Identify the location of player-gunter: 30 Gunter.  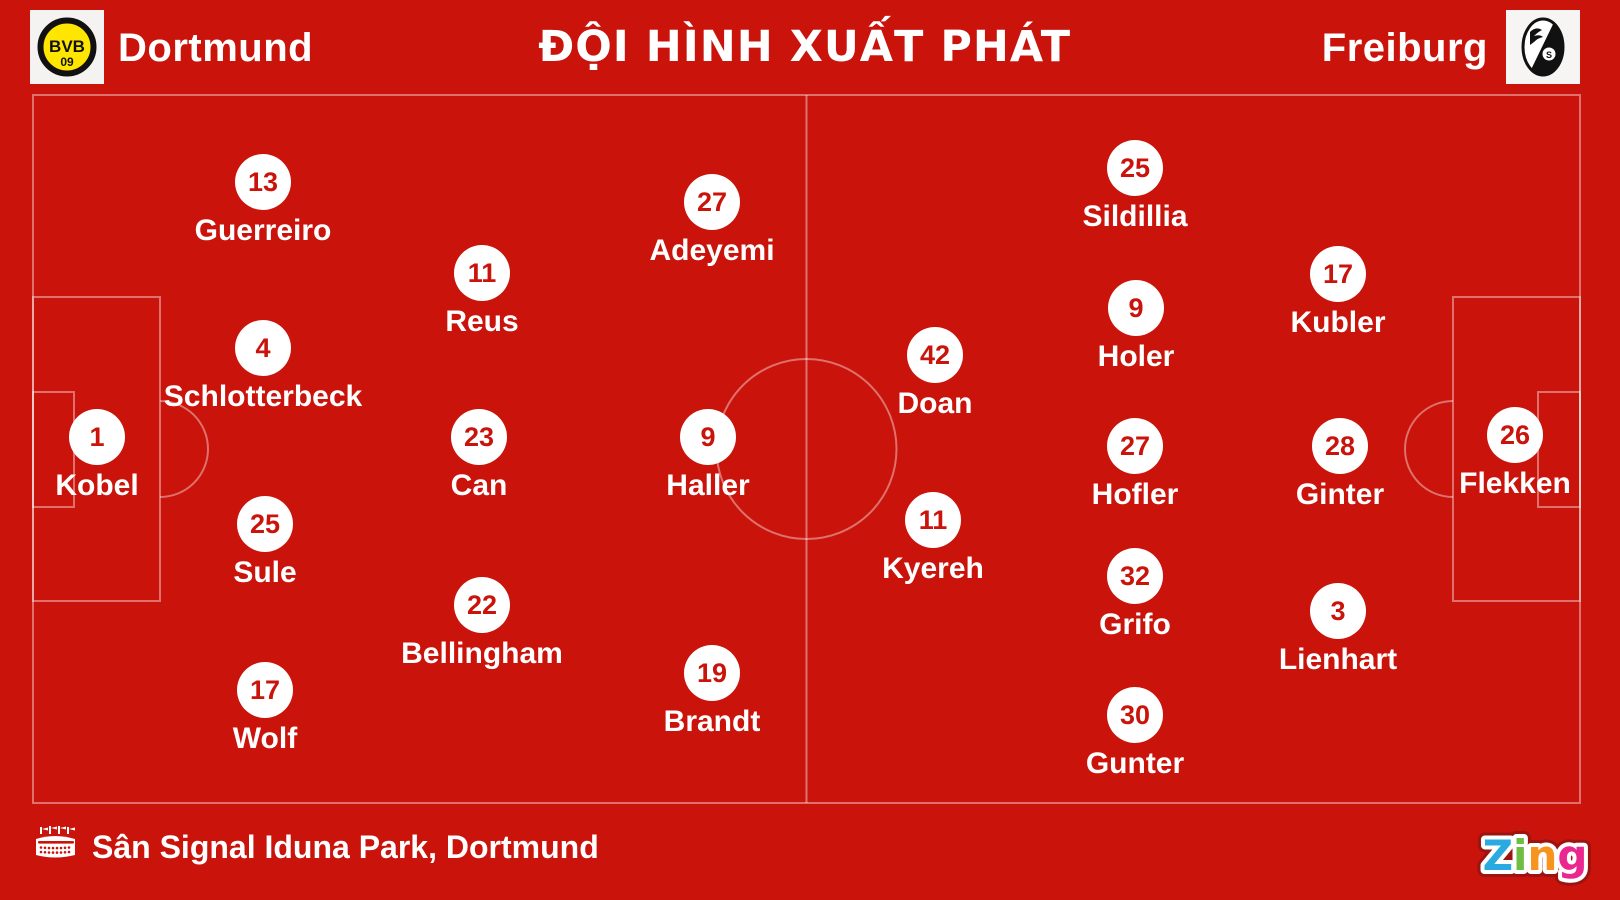
(1135, 734).